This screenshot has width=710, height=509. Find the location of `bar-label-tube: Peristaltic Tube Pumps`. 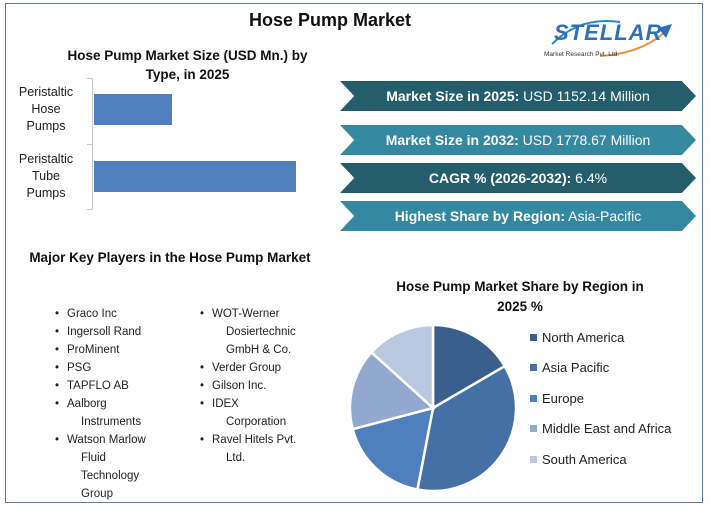

bar-label-tube: Peristaltic Tube Pumps is located at coordinates (46, 176).